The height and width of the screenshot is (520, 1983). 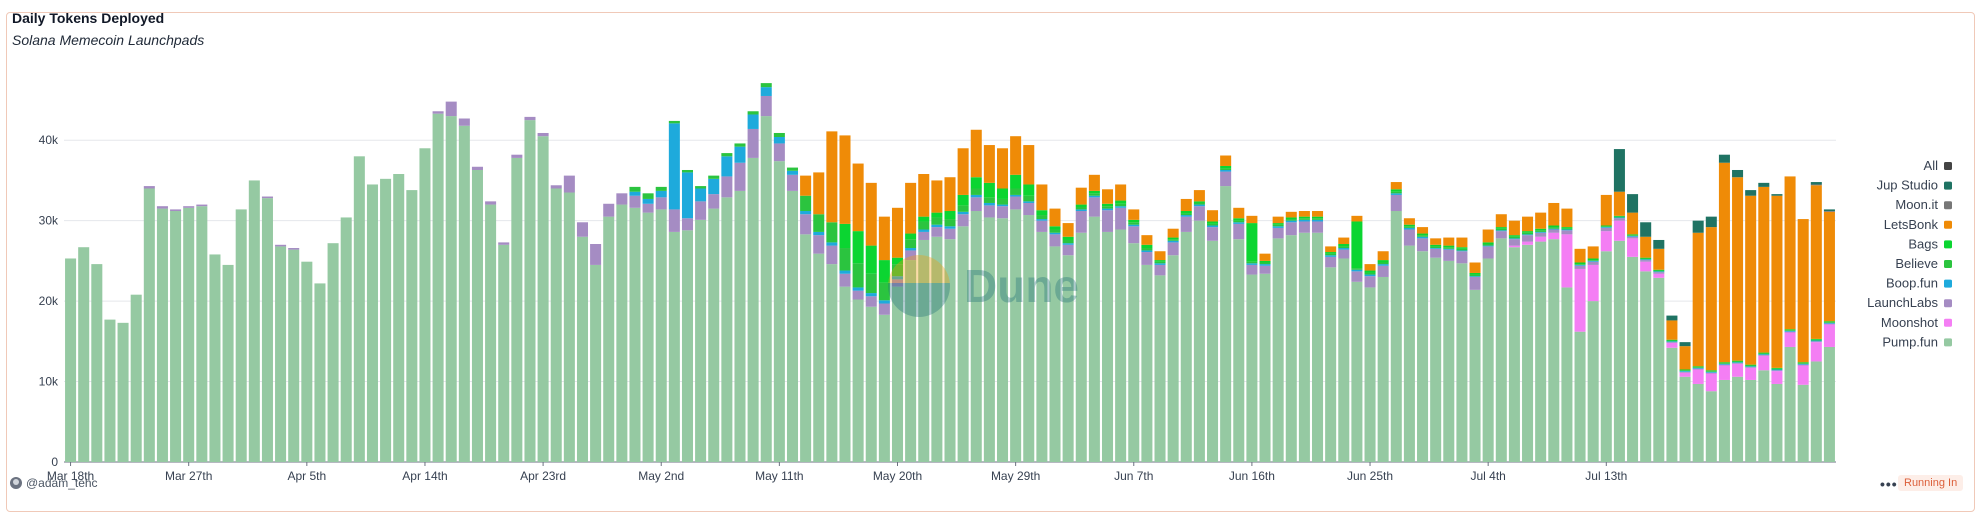 I want to click on x-tick-label: Jun 25th, so click(x=1370, y=476).